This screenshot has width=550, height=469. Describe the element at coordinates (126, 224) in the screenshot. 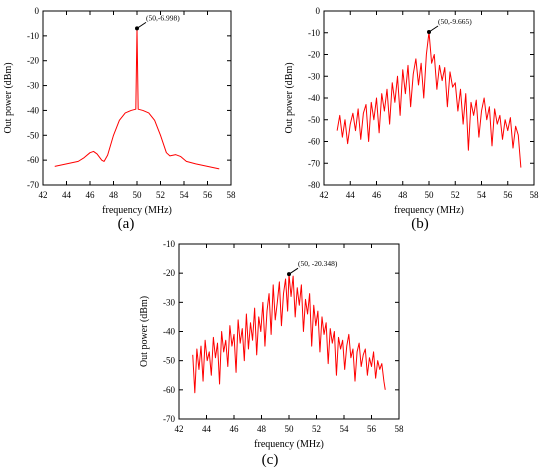

I see `panel-label: (a)` at that location.